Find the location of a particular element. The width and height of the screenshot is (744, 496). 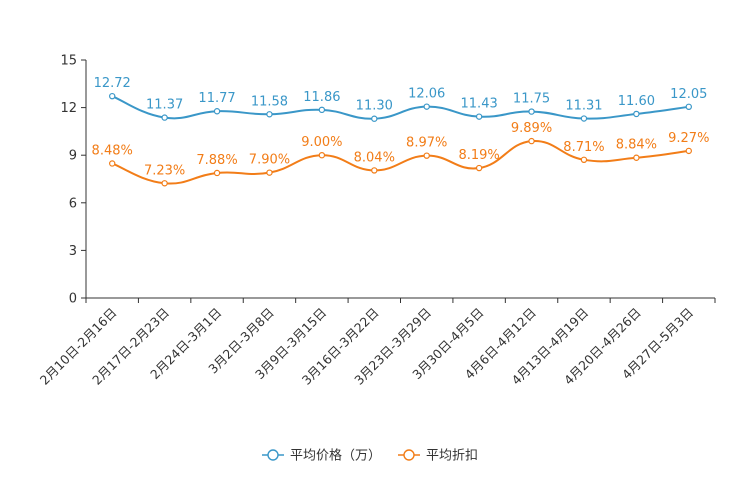

series-line is located at coordinates (400, 107).